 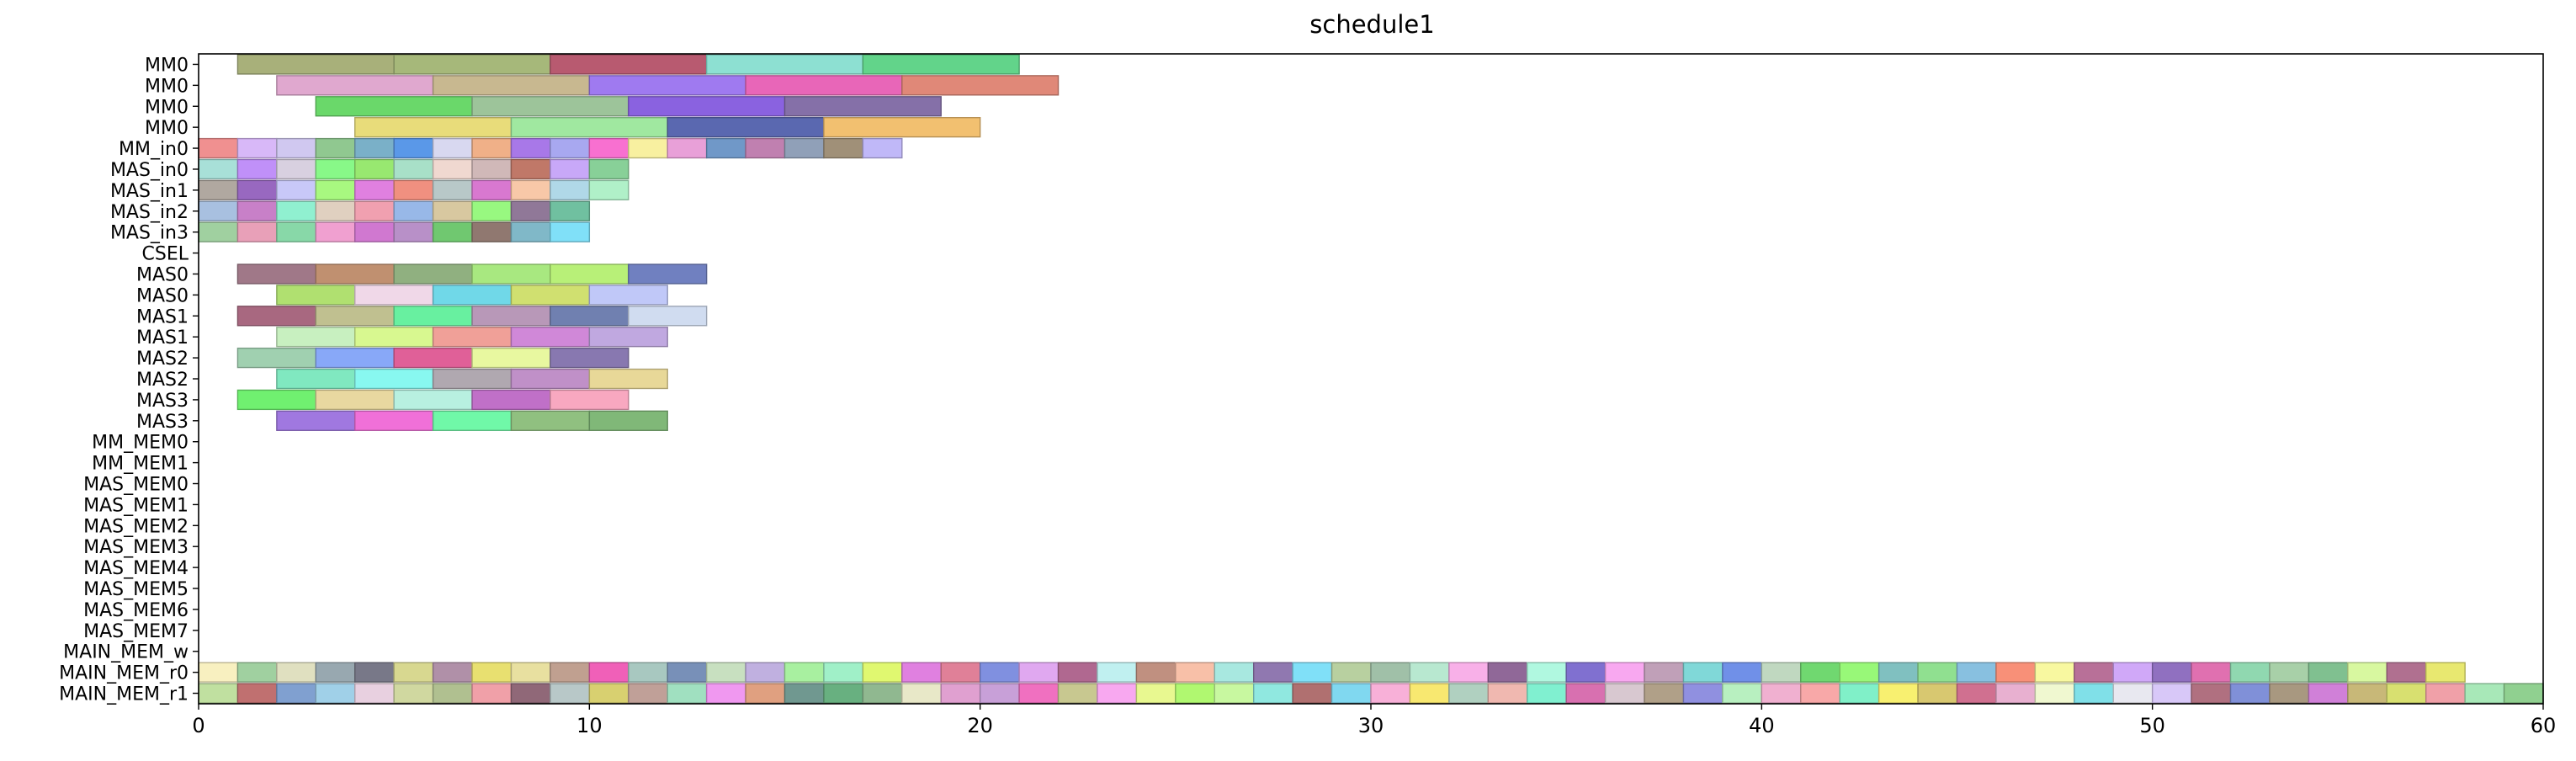 What do you see at coordinates (149, 170) in the screenshot?
I see `y-tick-label: MAS_in0` at bounding box center [149, 170].